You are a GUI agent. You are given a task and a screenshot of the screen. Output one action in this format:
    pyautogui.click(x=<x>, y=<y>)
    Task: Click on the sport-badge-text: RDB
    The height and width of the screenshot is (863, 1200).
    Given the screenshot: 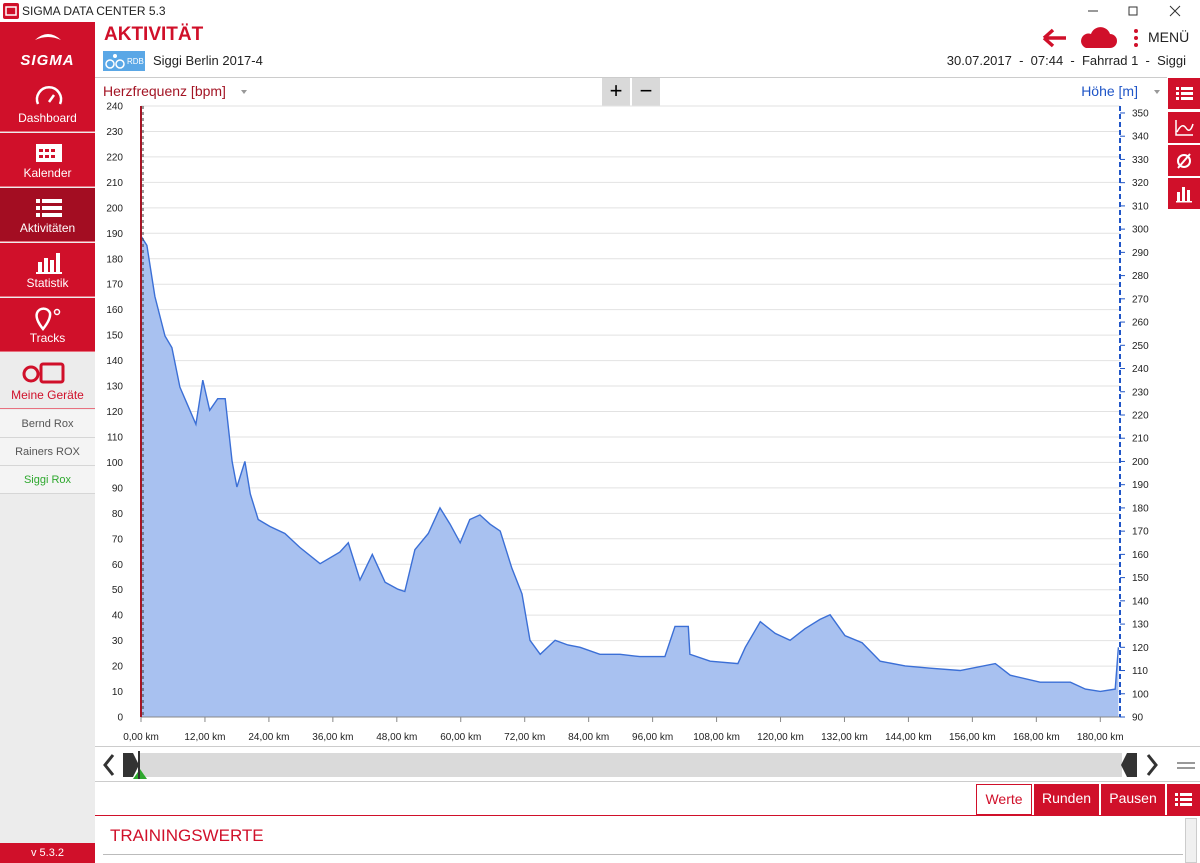 What is the action you would take?
    pyautogui.click(x=135, y=61)
    